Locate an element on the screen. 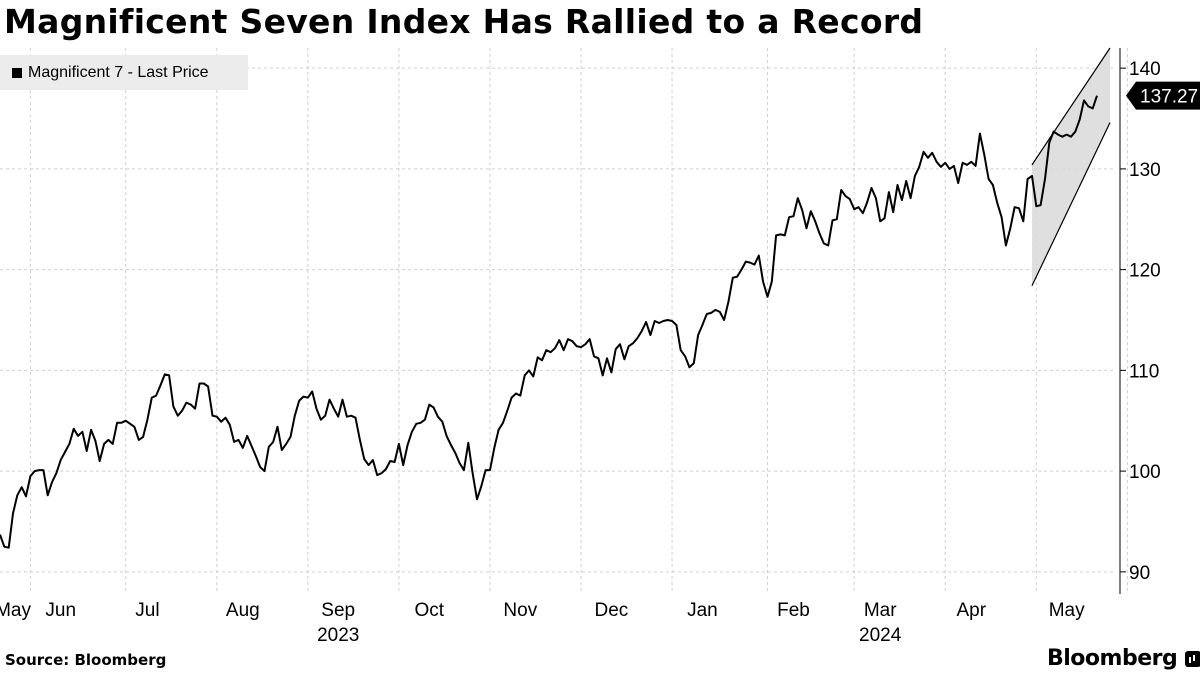 The width and height of the screenshot is (1200, 675). legend: Magnificent 7 - Last Price is located at coordinates (124, 72).